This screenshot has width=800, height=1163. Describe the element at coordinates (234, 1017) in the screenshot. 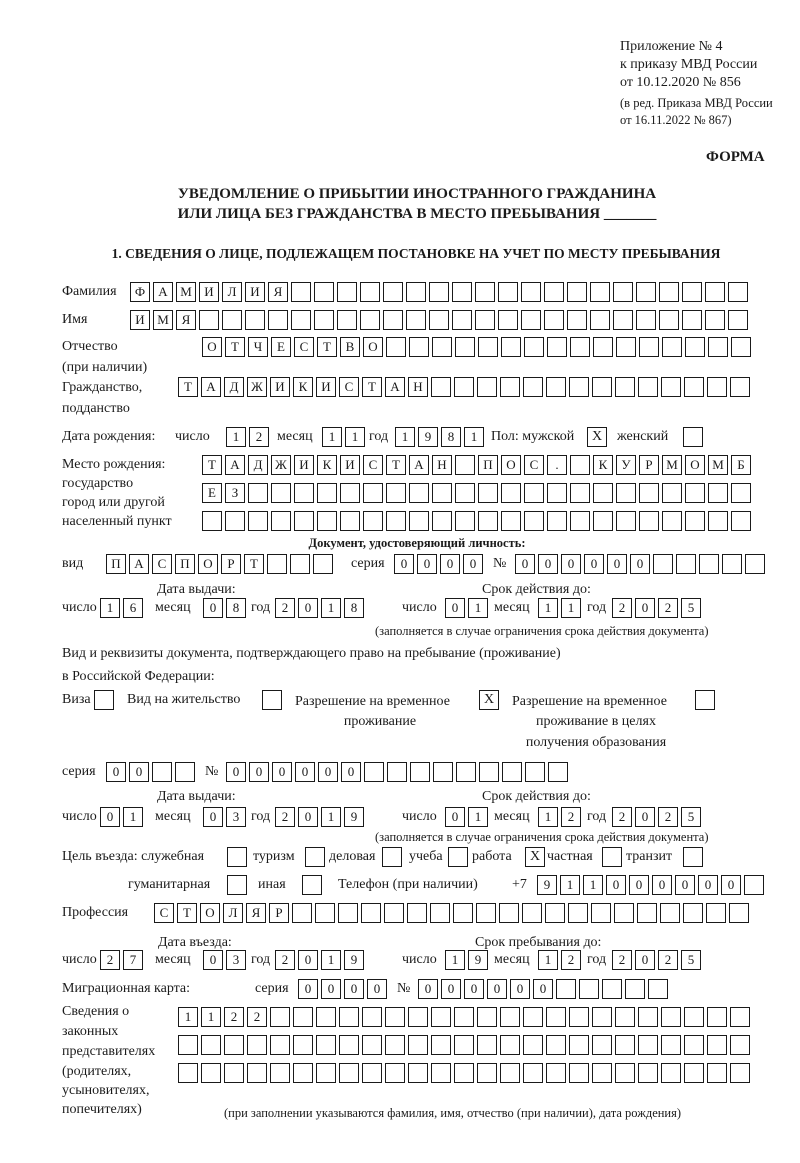

I see `char-cell: 2` at that location.